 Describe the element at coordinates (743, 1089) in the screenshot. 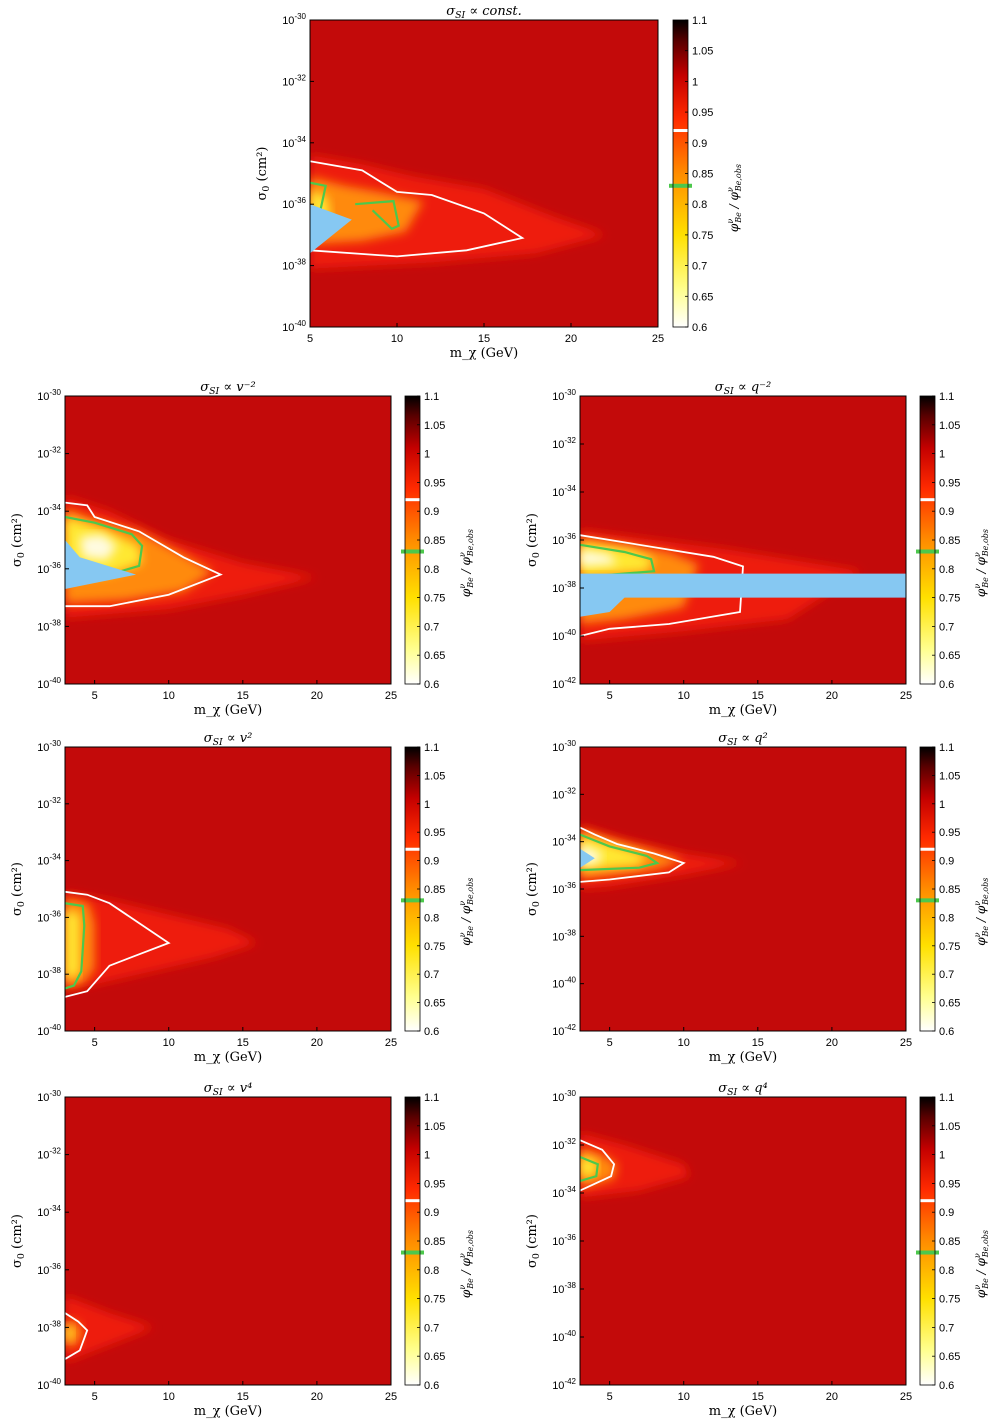

I see `panel-title: σSI ∝ q⁴` at that location.